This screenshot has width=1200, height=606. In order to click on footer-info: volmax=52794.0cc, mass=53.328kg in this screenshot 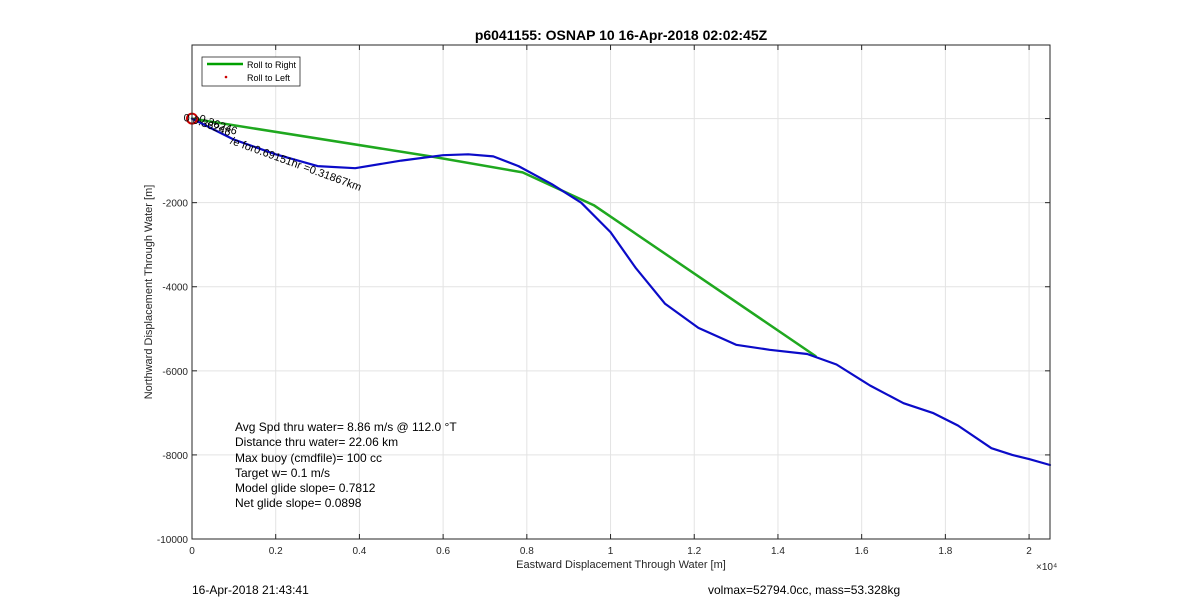, I will do `click(804, 590)`.